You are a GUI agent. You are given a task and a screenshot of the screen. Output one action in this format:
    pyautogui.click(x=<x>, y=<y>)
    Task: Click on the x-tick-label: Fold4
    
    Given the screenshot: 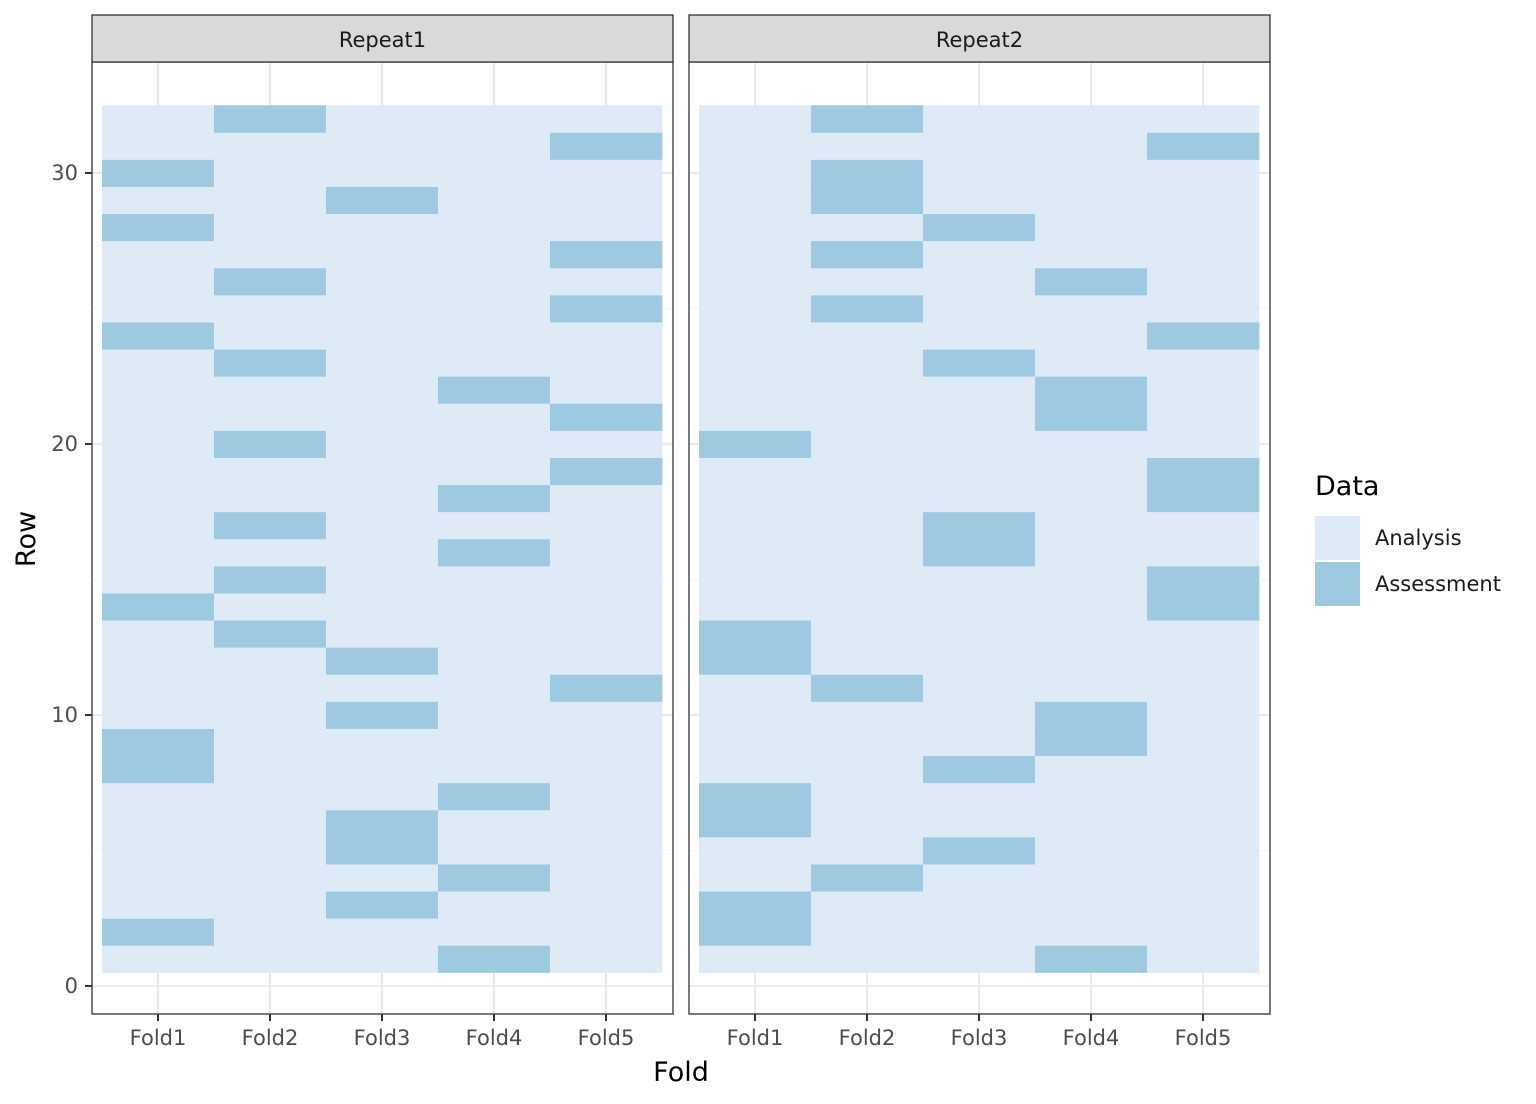 What is the action you would take?
    pyautogui.click(x=494, y=1038)
    